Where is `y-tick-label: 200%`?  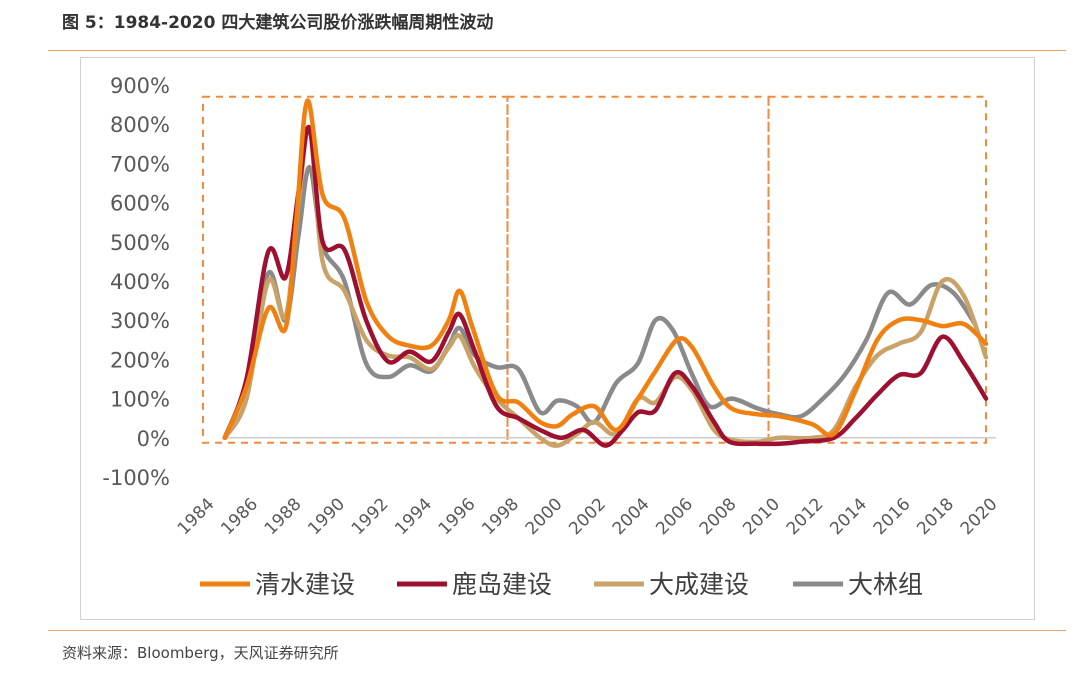
y-tick-label: 200% is located at coordinates (140, 360).